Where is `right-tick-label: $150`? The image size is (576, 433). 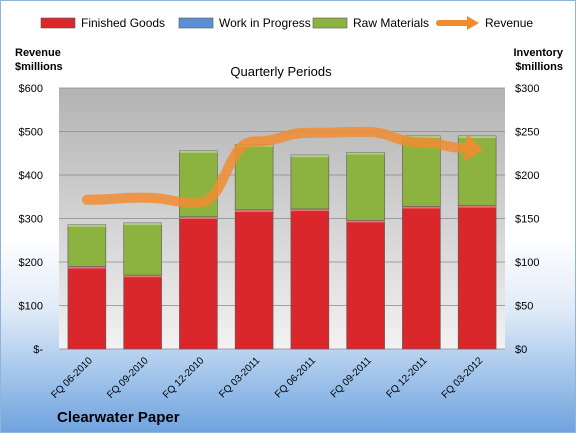
right-tick-label: $150 is located at coordinates (527, 220).